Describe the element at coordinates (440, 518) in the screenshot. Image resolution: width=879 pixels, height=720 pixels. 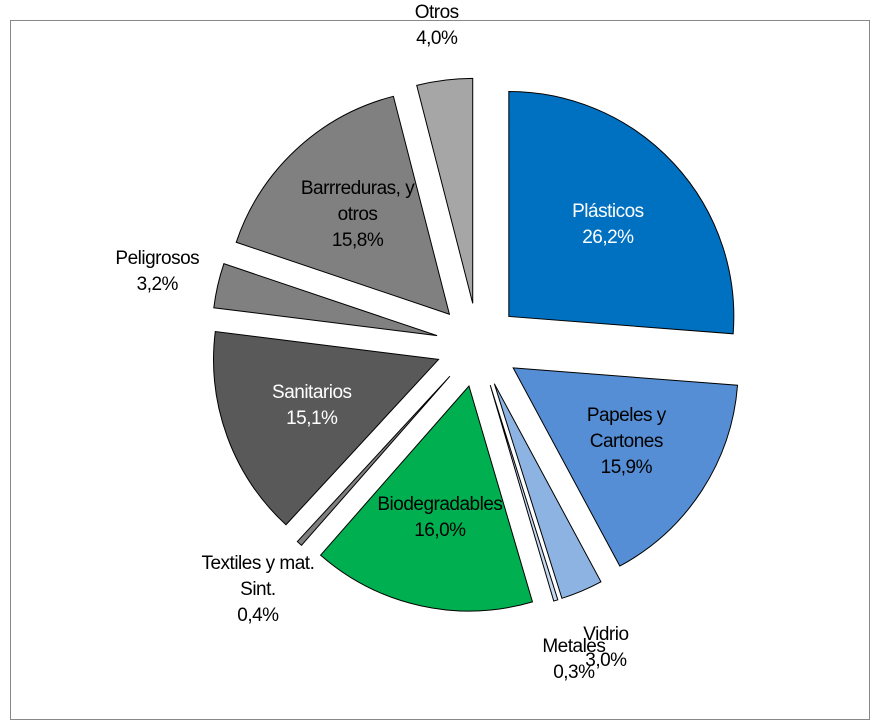
I see `slice-label: Biodegradables 16,0%` at that location.